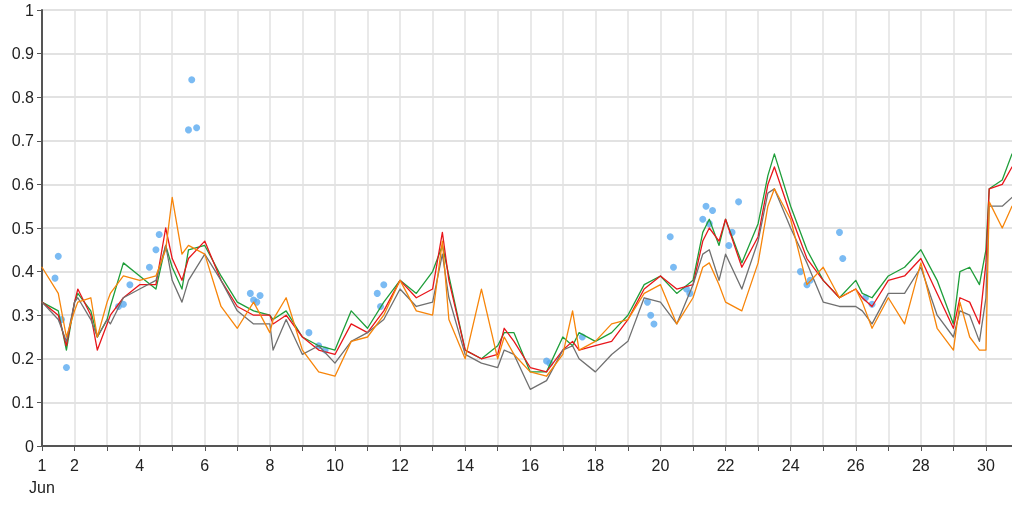  Describe the element at coordinates (42, 476) in the screenshot. I see `x-tick-label: 1 Jun` at that location.